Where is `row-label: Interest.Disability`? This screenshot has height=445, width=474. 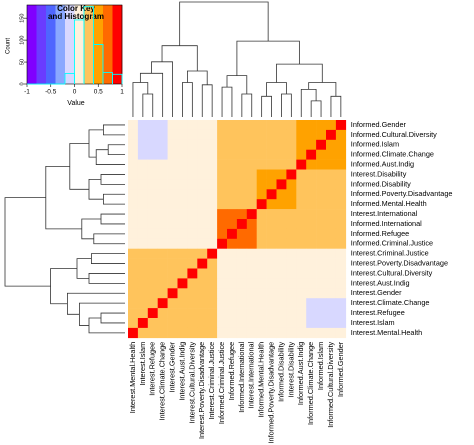 row-label: Interest.Disability is located at coordinates (379, 173).